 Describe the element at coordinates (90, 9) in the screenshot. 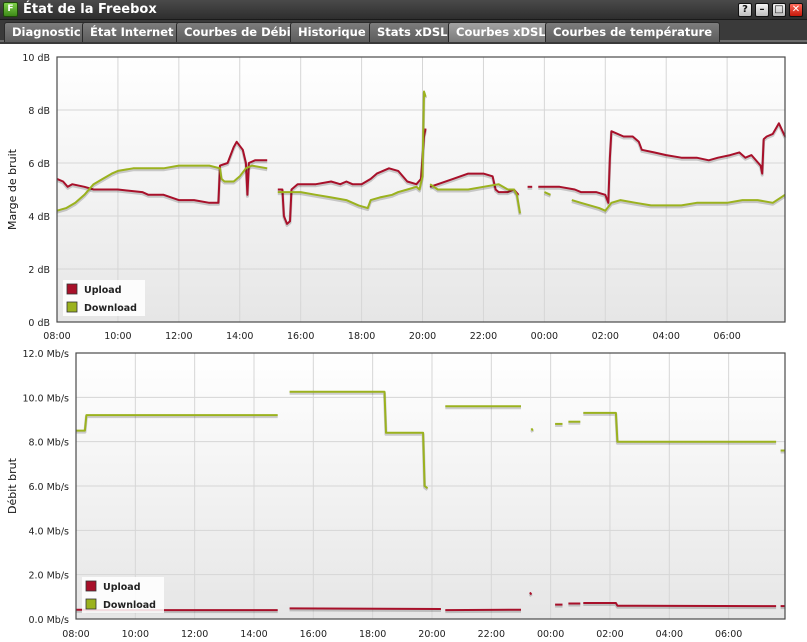

I see `window-title: État de la Freebox` at that location.